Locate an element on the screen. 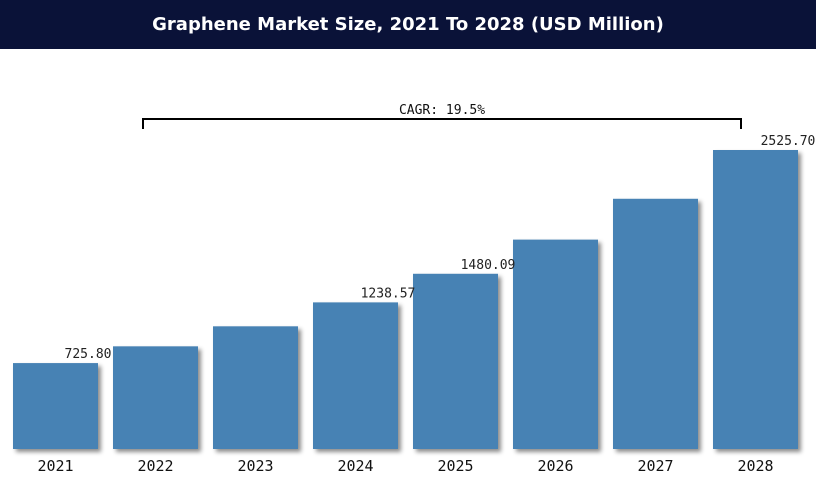 Image resolution: width=816 pixels, height=481 pixels. cagr-bracket is located at coordinates (442, 123).